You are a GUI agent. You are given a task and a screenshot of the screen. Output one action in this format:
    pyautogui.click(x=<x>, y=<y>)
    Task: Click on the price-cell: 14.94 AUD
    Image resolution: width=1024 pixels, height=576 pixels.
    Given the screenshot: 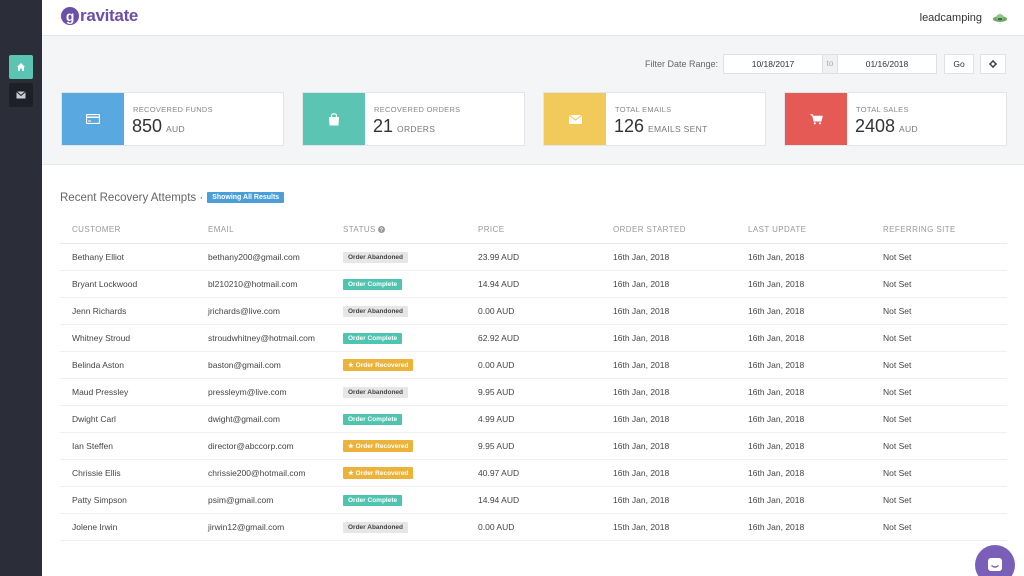 What is the action you would take?
    pyautogui.click(x=533, y=500)
    